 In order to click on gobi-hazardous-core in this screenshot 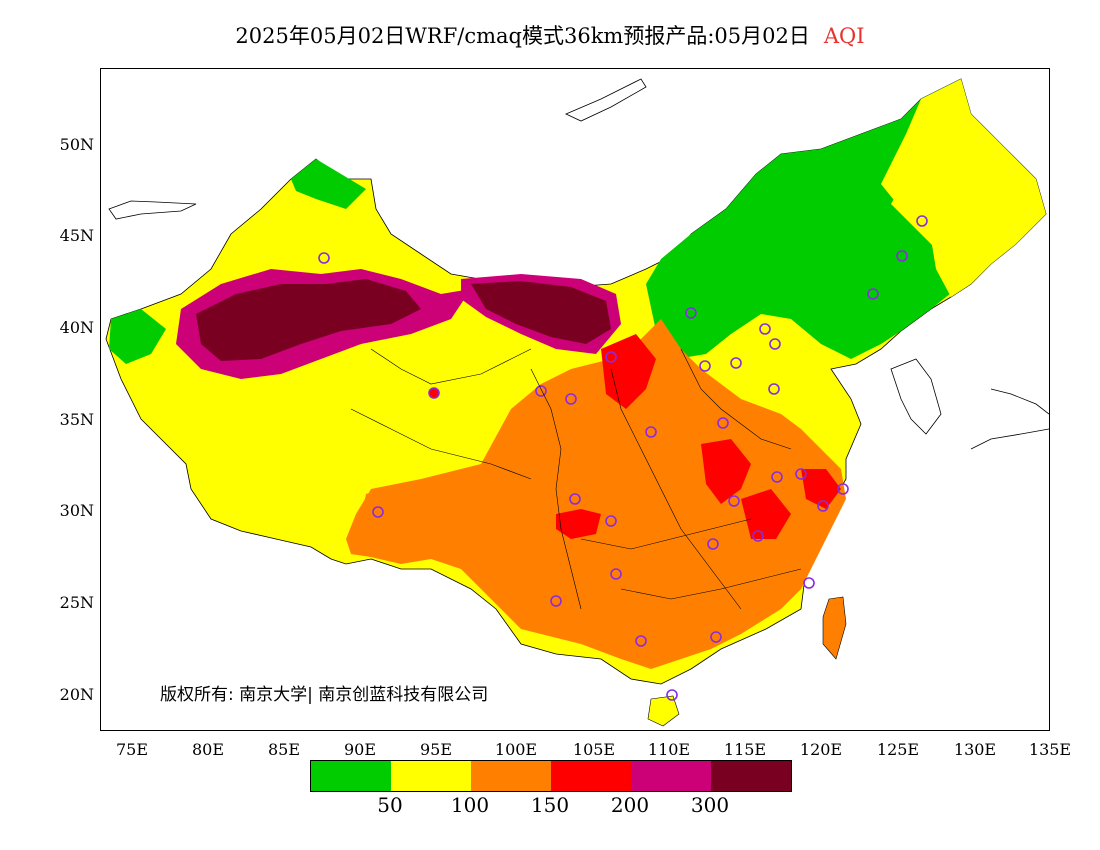, I will do `click(541, 312)`.